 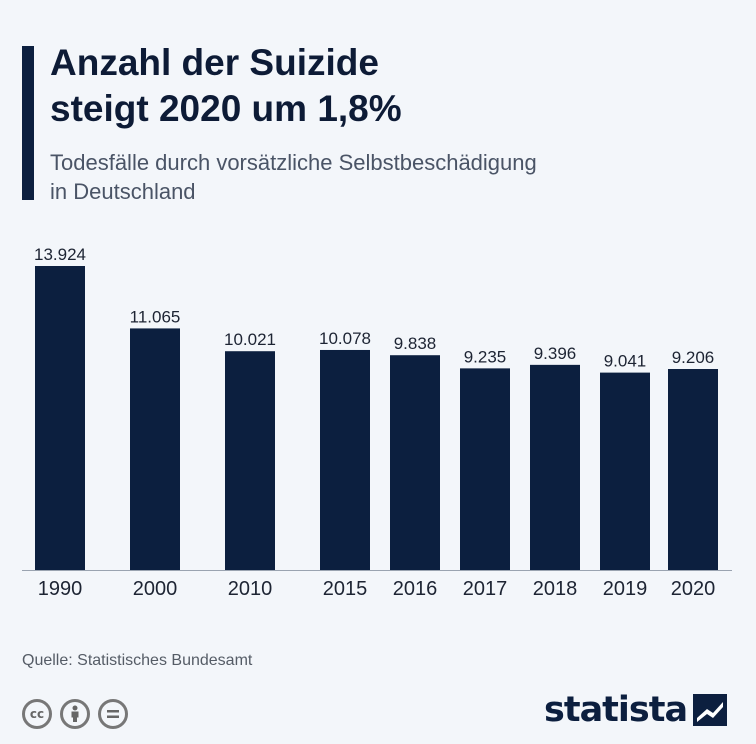 What do you see at coordinates (555, 589) in the screenshot?
I see `category-label-2018: 2018` at bounding box center [555, 589].